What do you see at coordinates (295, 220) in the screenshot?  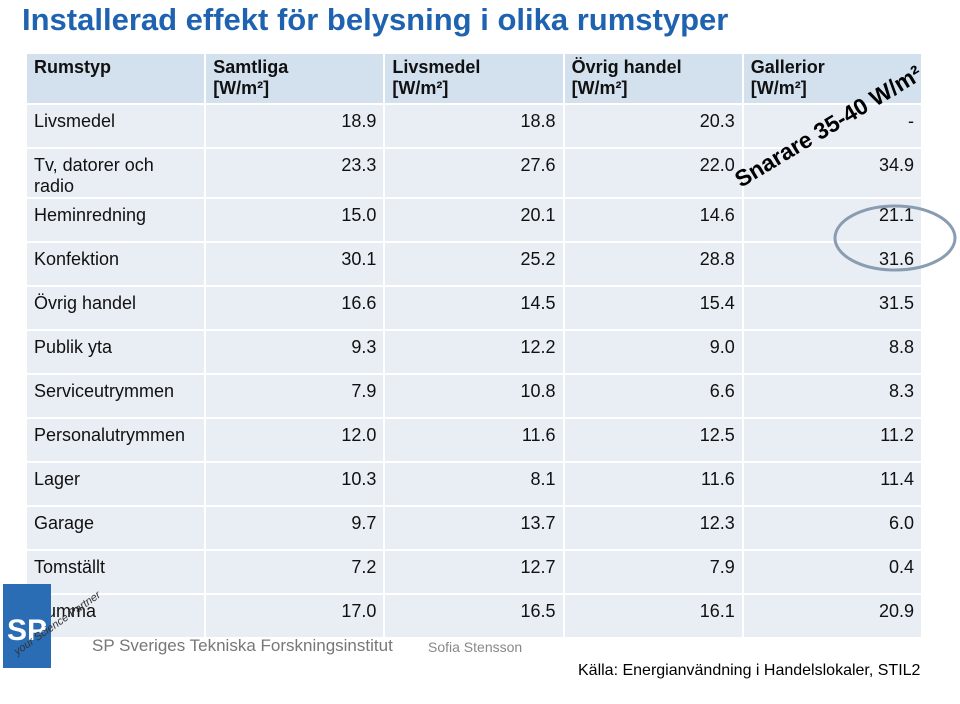 I see `cell: 15.0` at bounding box center [295, 220].